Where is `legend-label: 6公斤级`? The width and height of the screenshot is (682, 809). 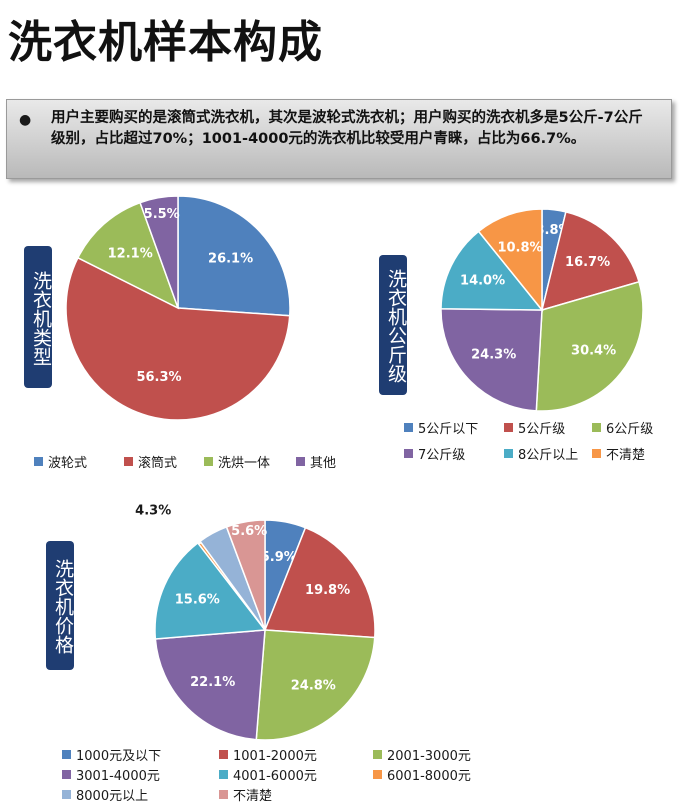 legend-label: 6公斤级 is located at coordinates (630, 429).